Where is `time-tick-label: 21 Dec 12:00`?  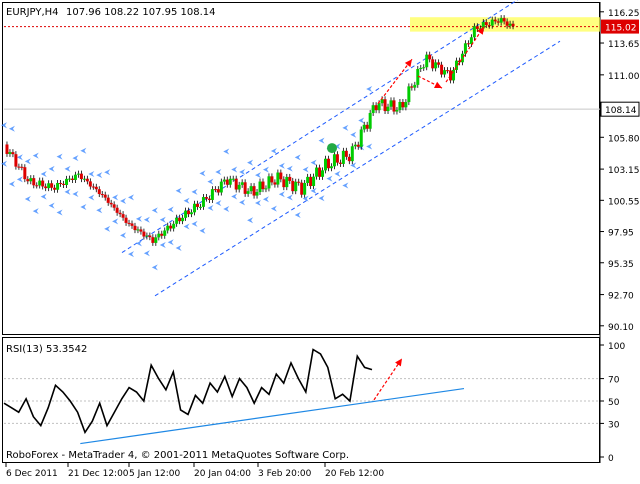 time-tick-label: 21 Dec 12:00 is located at coordinates (98, 474).